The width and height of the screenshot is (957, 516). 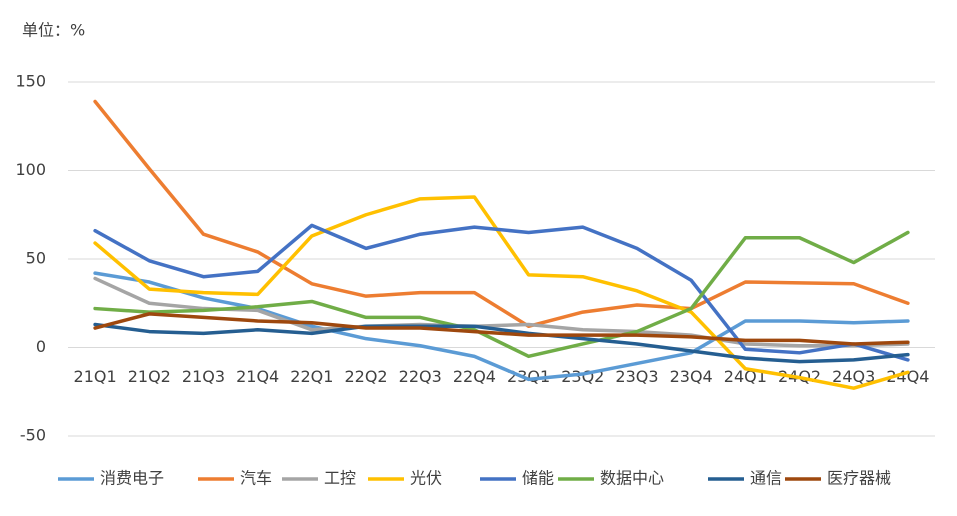 What do you see at coordinates (30, 81) in the screenshot?
I see `y-tick-label: 150` at bounding box center [30, 81].